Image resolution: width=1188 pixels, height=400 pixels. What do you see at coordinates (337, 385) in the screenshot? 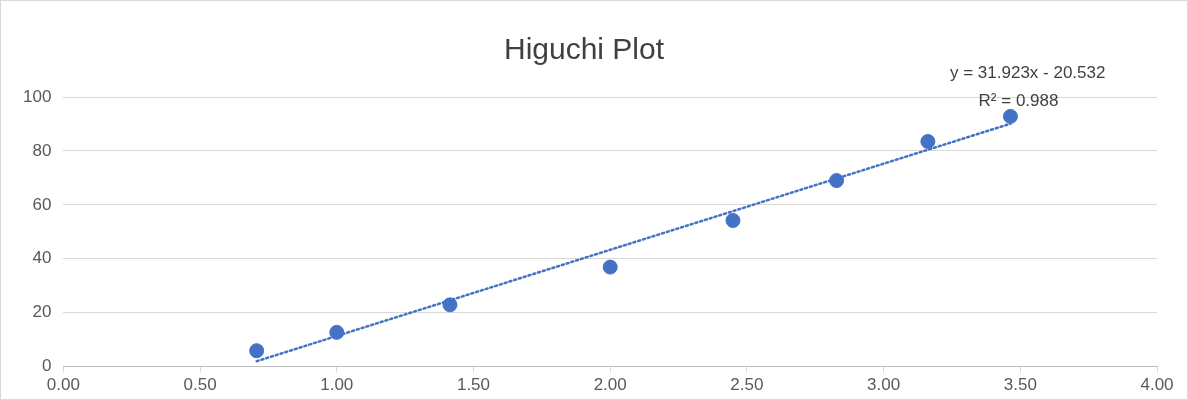
I see `x-tick-label: 1.00` at bounding box center [337, 385].